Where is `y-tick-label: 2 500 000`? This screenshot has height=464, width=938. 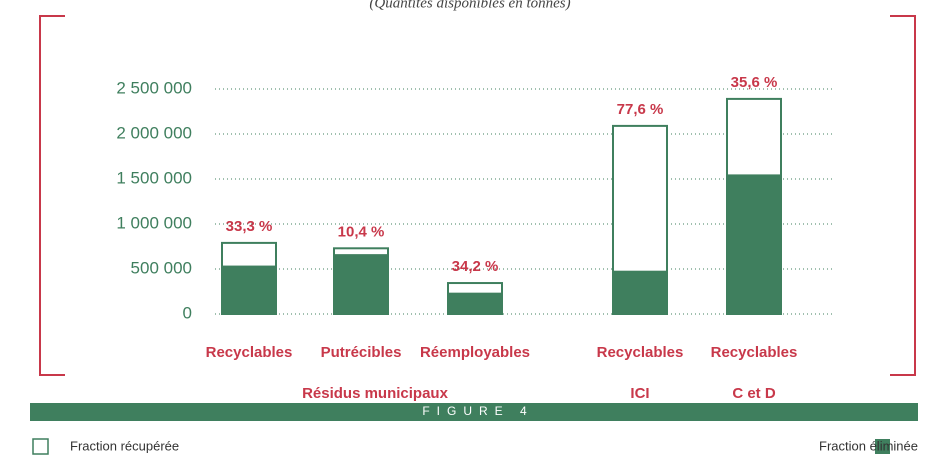 y-tick-label: 2 500 000 is located at coordinates (154, 87).